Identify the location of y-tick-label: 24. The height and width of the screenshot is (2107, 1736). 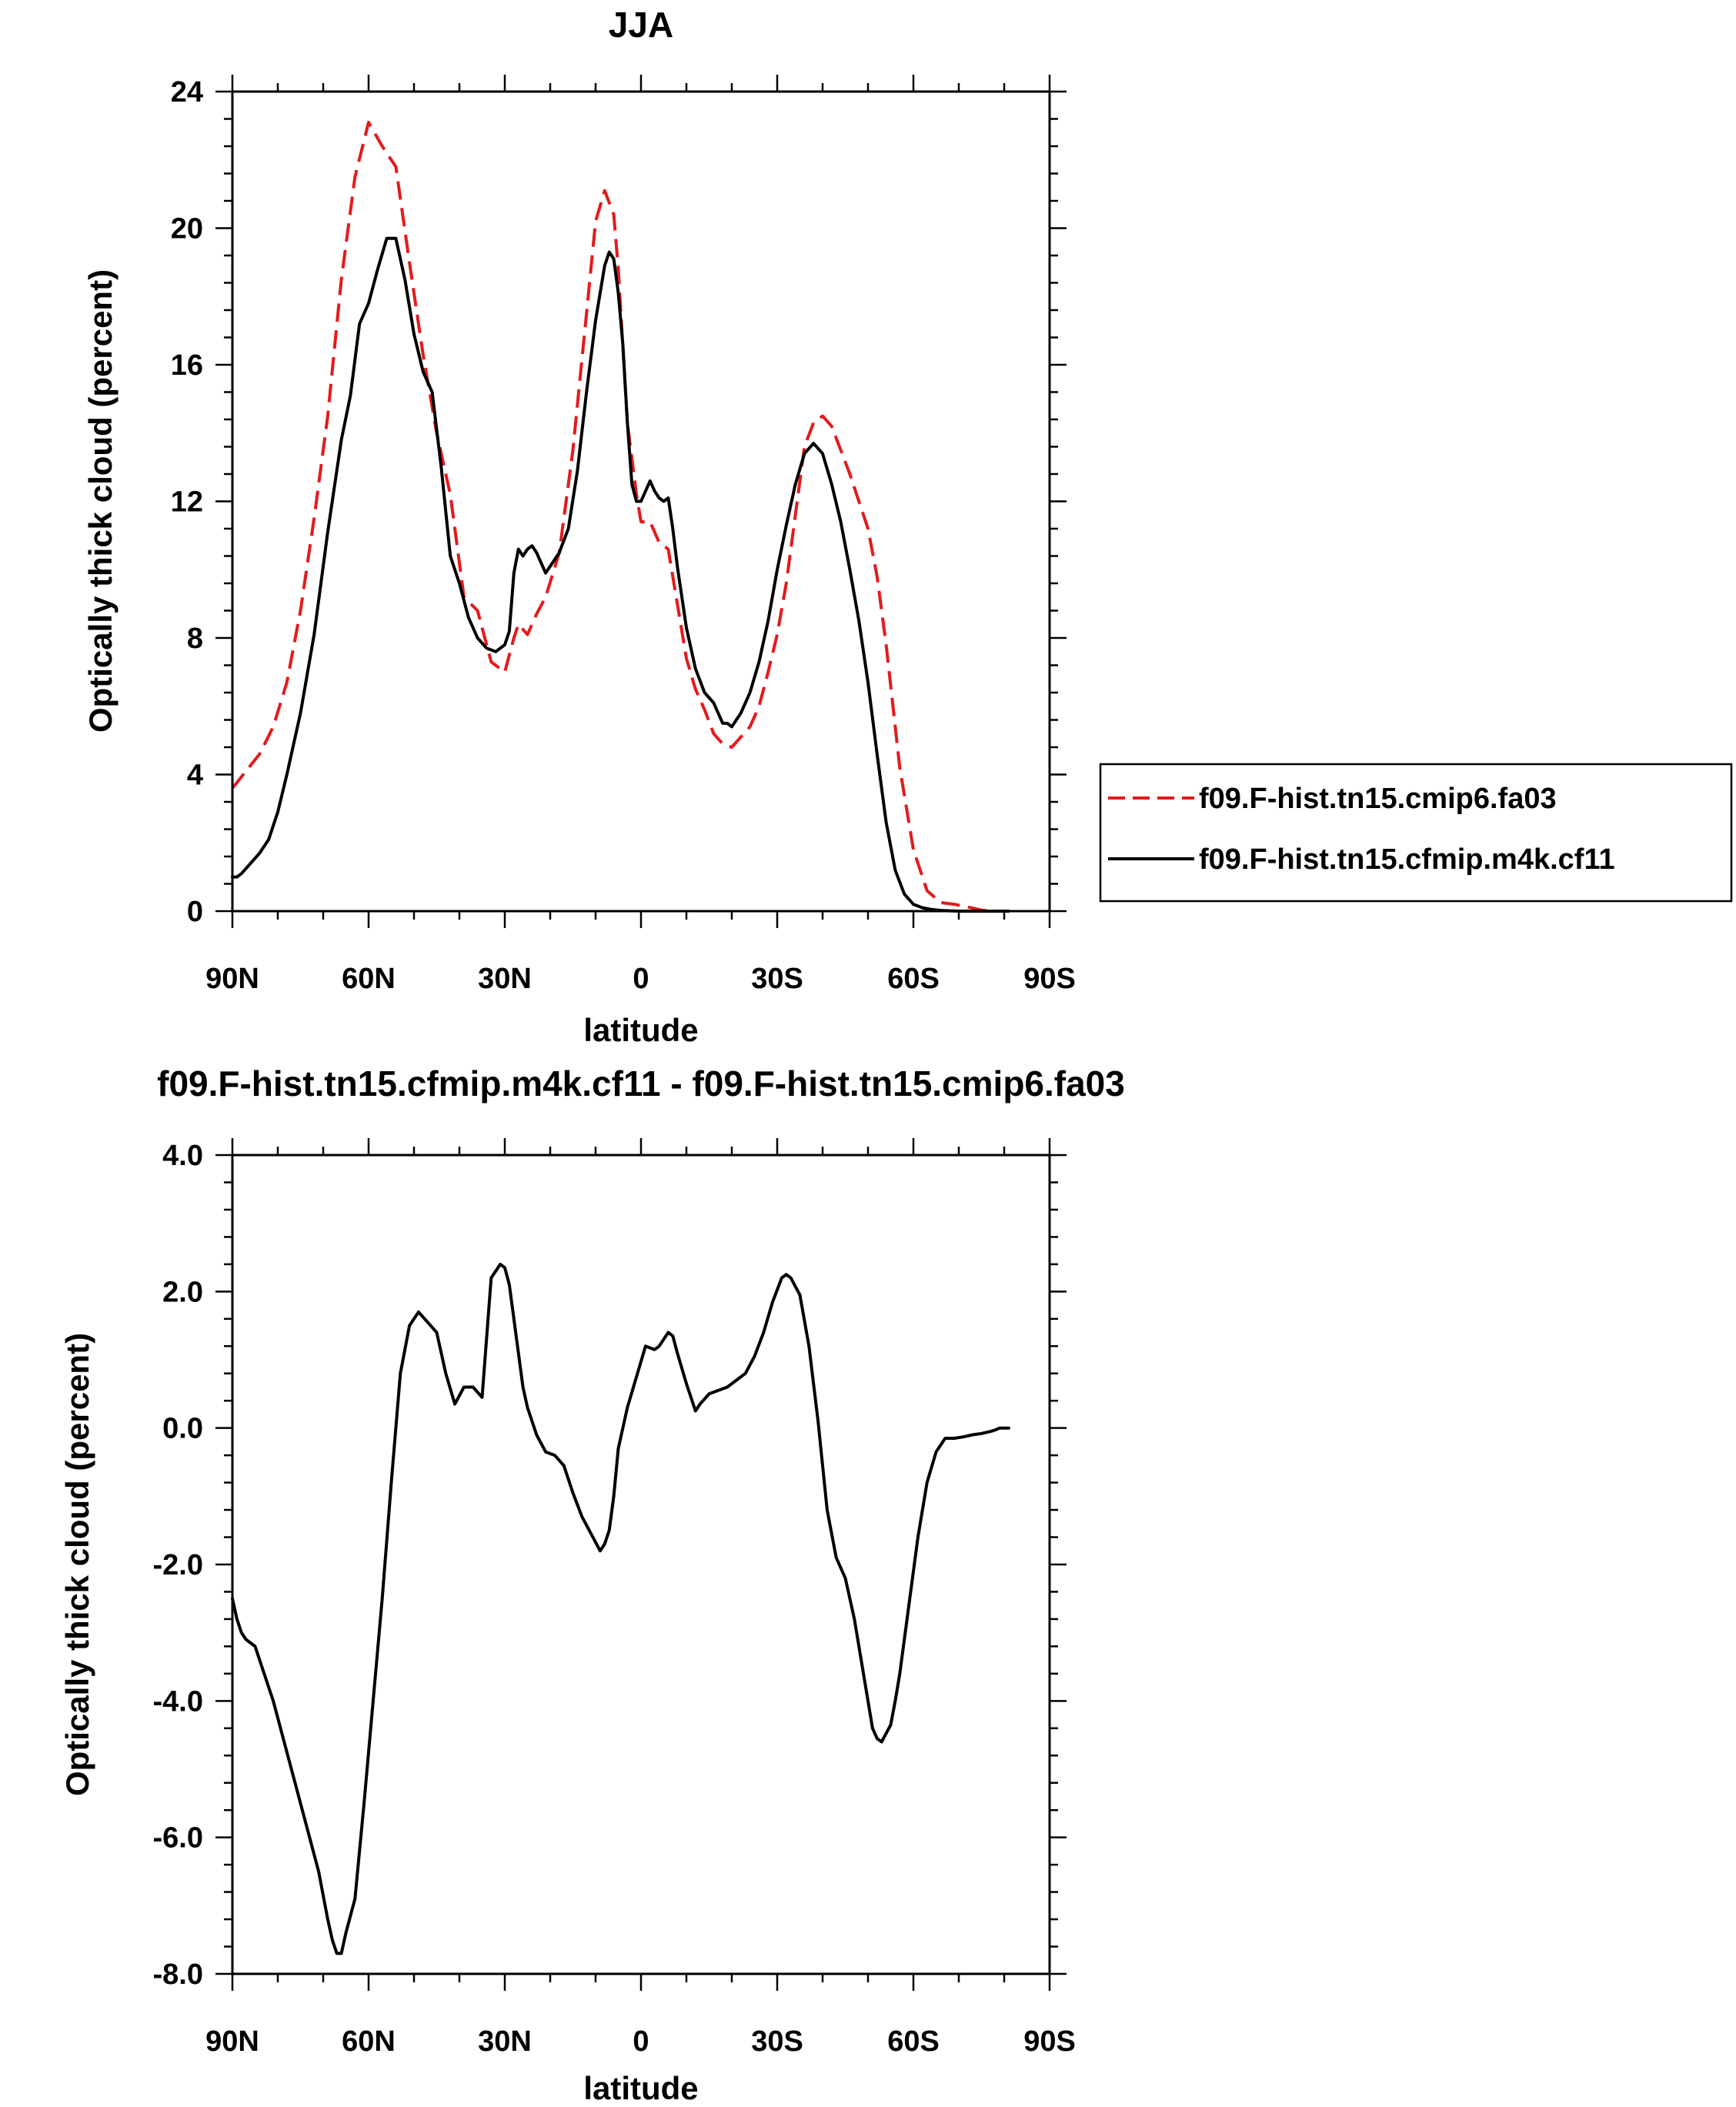
(187, 93).